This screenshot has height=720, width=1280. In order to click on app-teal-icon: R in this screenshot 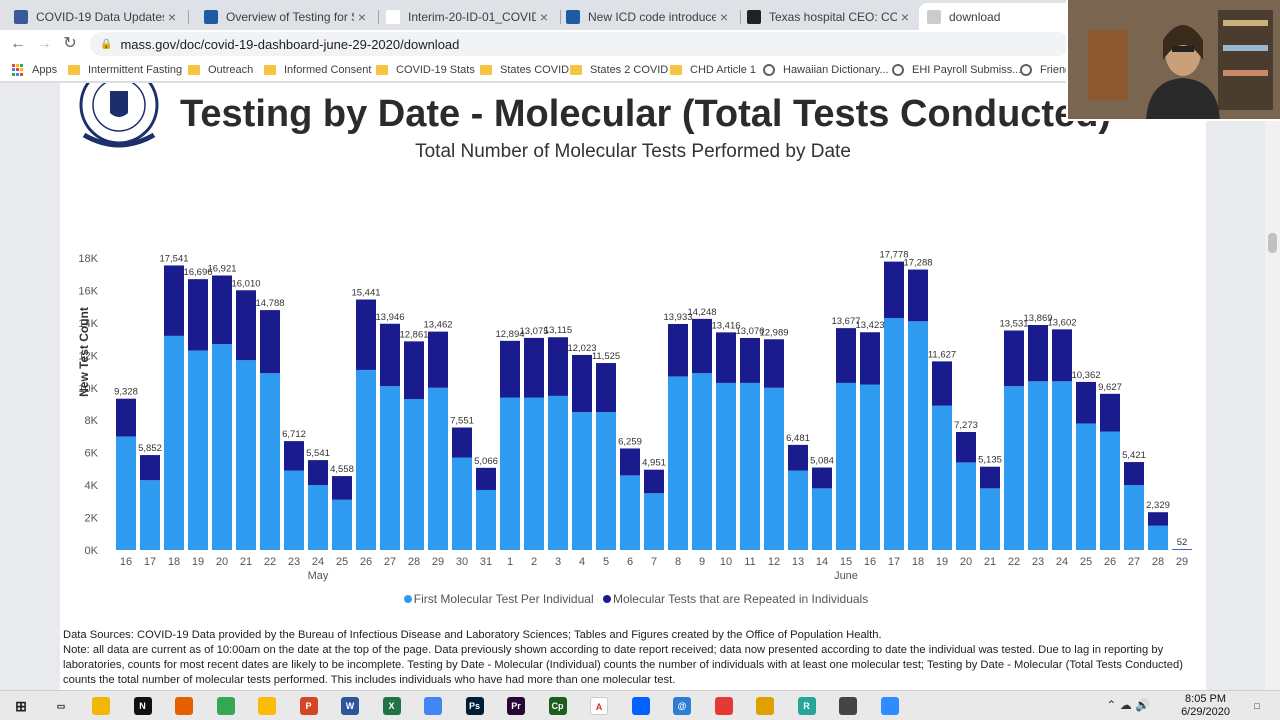, I will do `click(806, 706)`.